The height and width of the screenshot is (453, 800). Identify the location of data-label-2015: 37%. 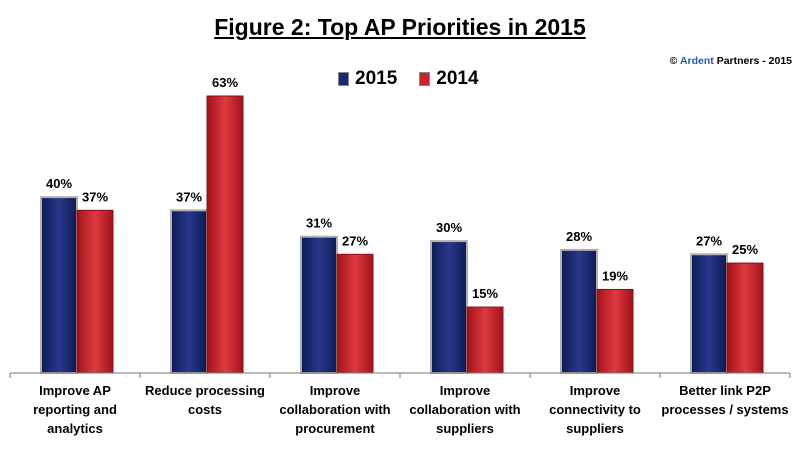
(189, 196).